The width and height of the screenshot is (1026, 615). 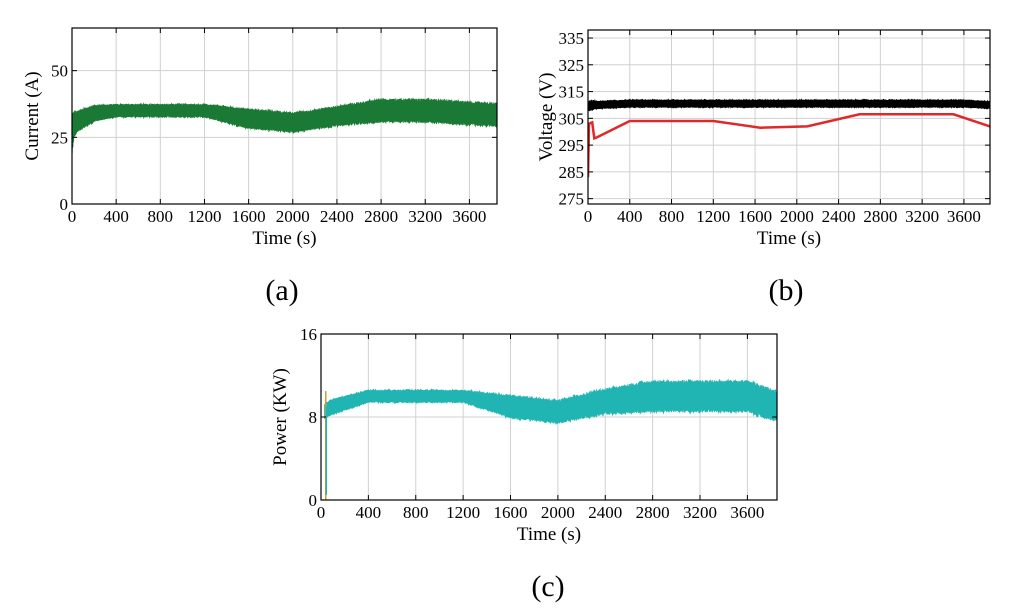 What do you see at coordinates (547, 586) in the screenshot?
I see `panel-label: (c)` at bounding box center [547, 586].